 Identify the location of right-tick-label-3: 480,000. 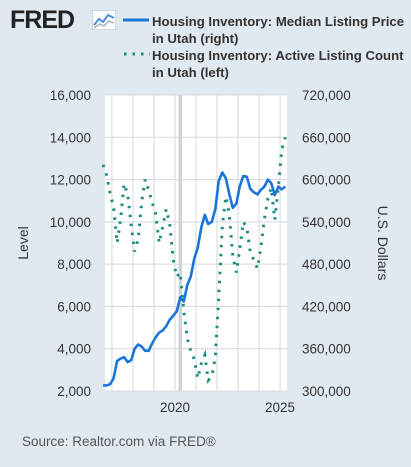
(326, 264).